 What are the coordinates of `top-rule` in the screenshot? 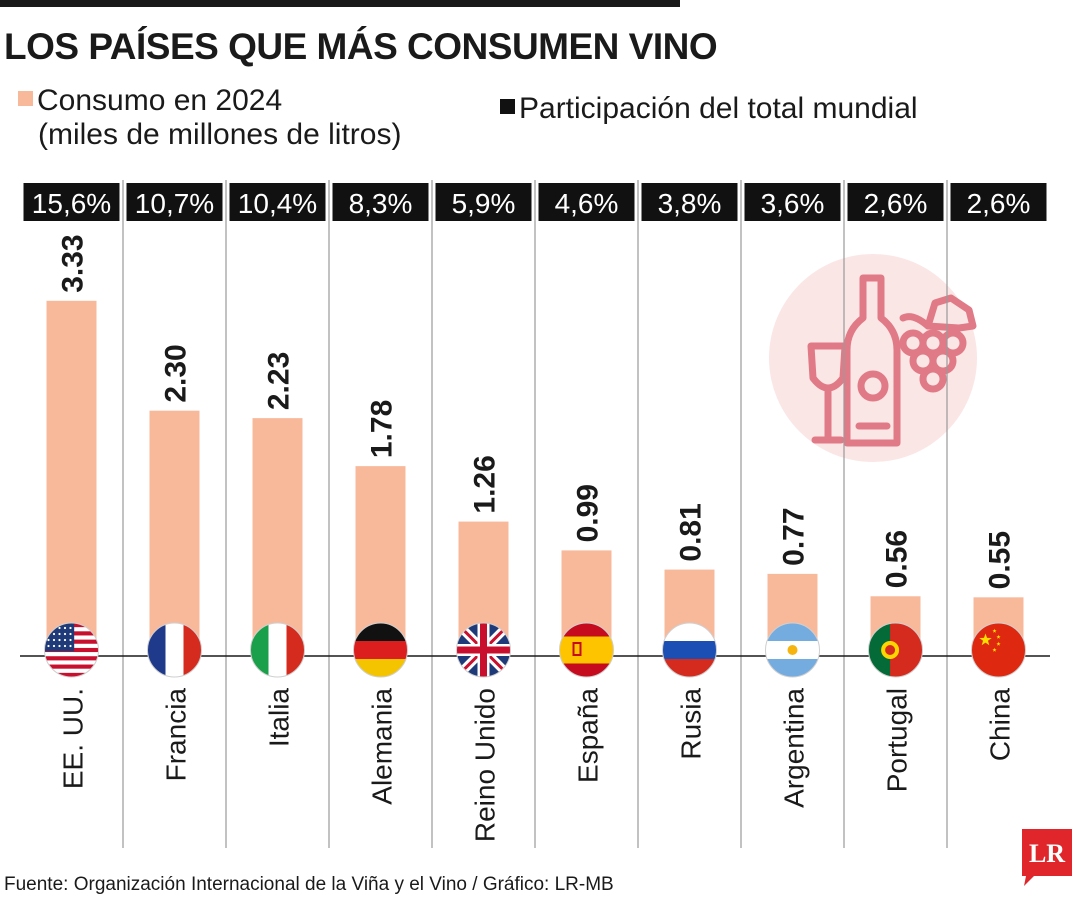 It's located at (340, 3).